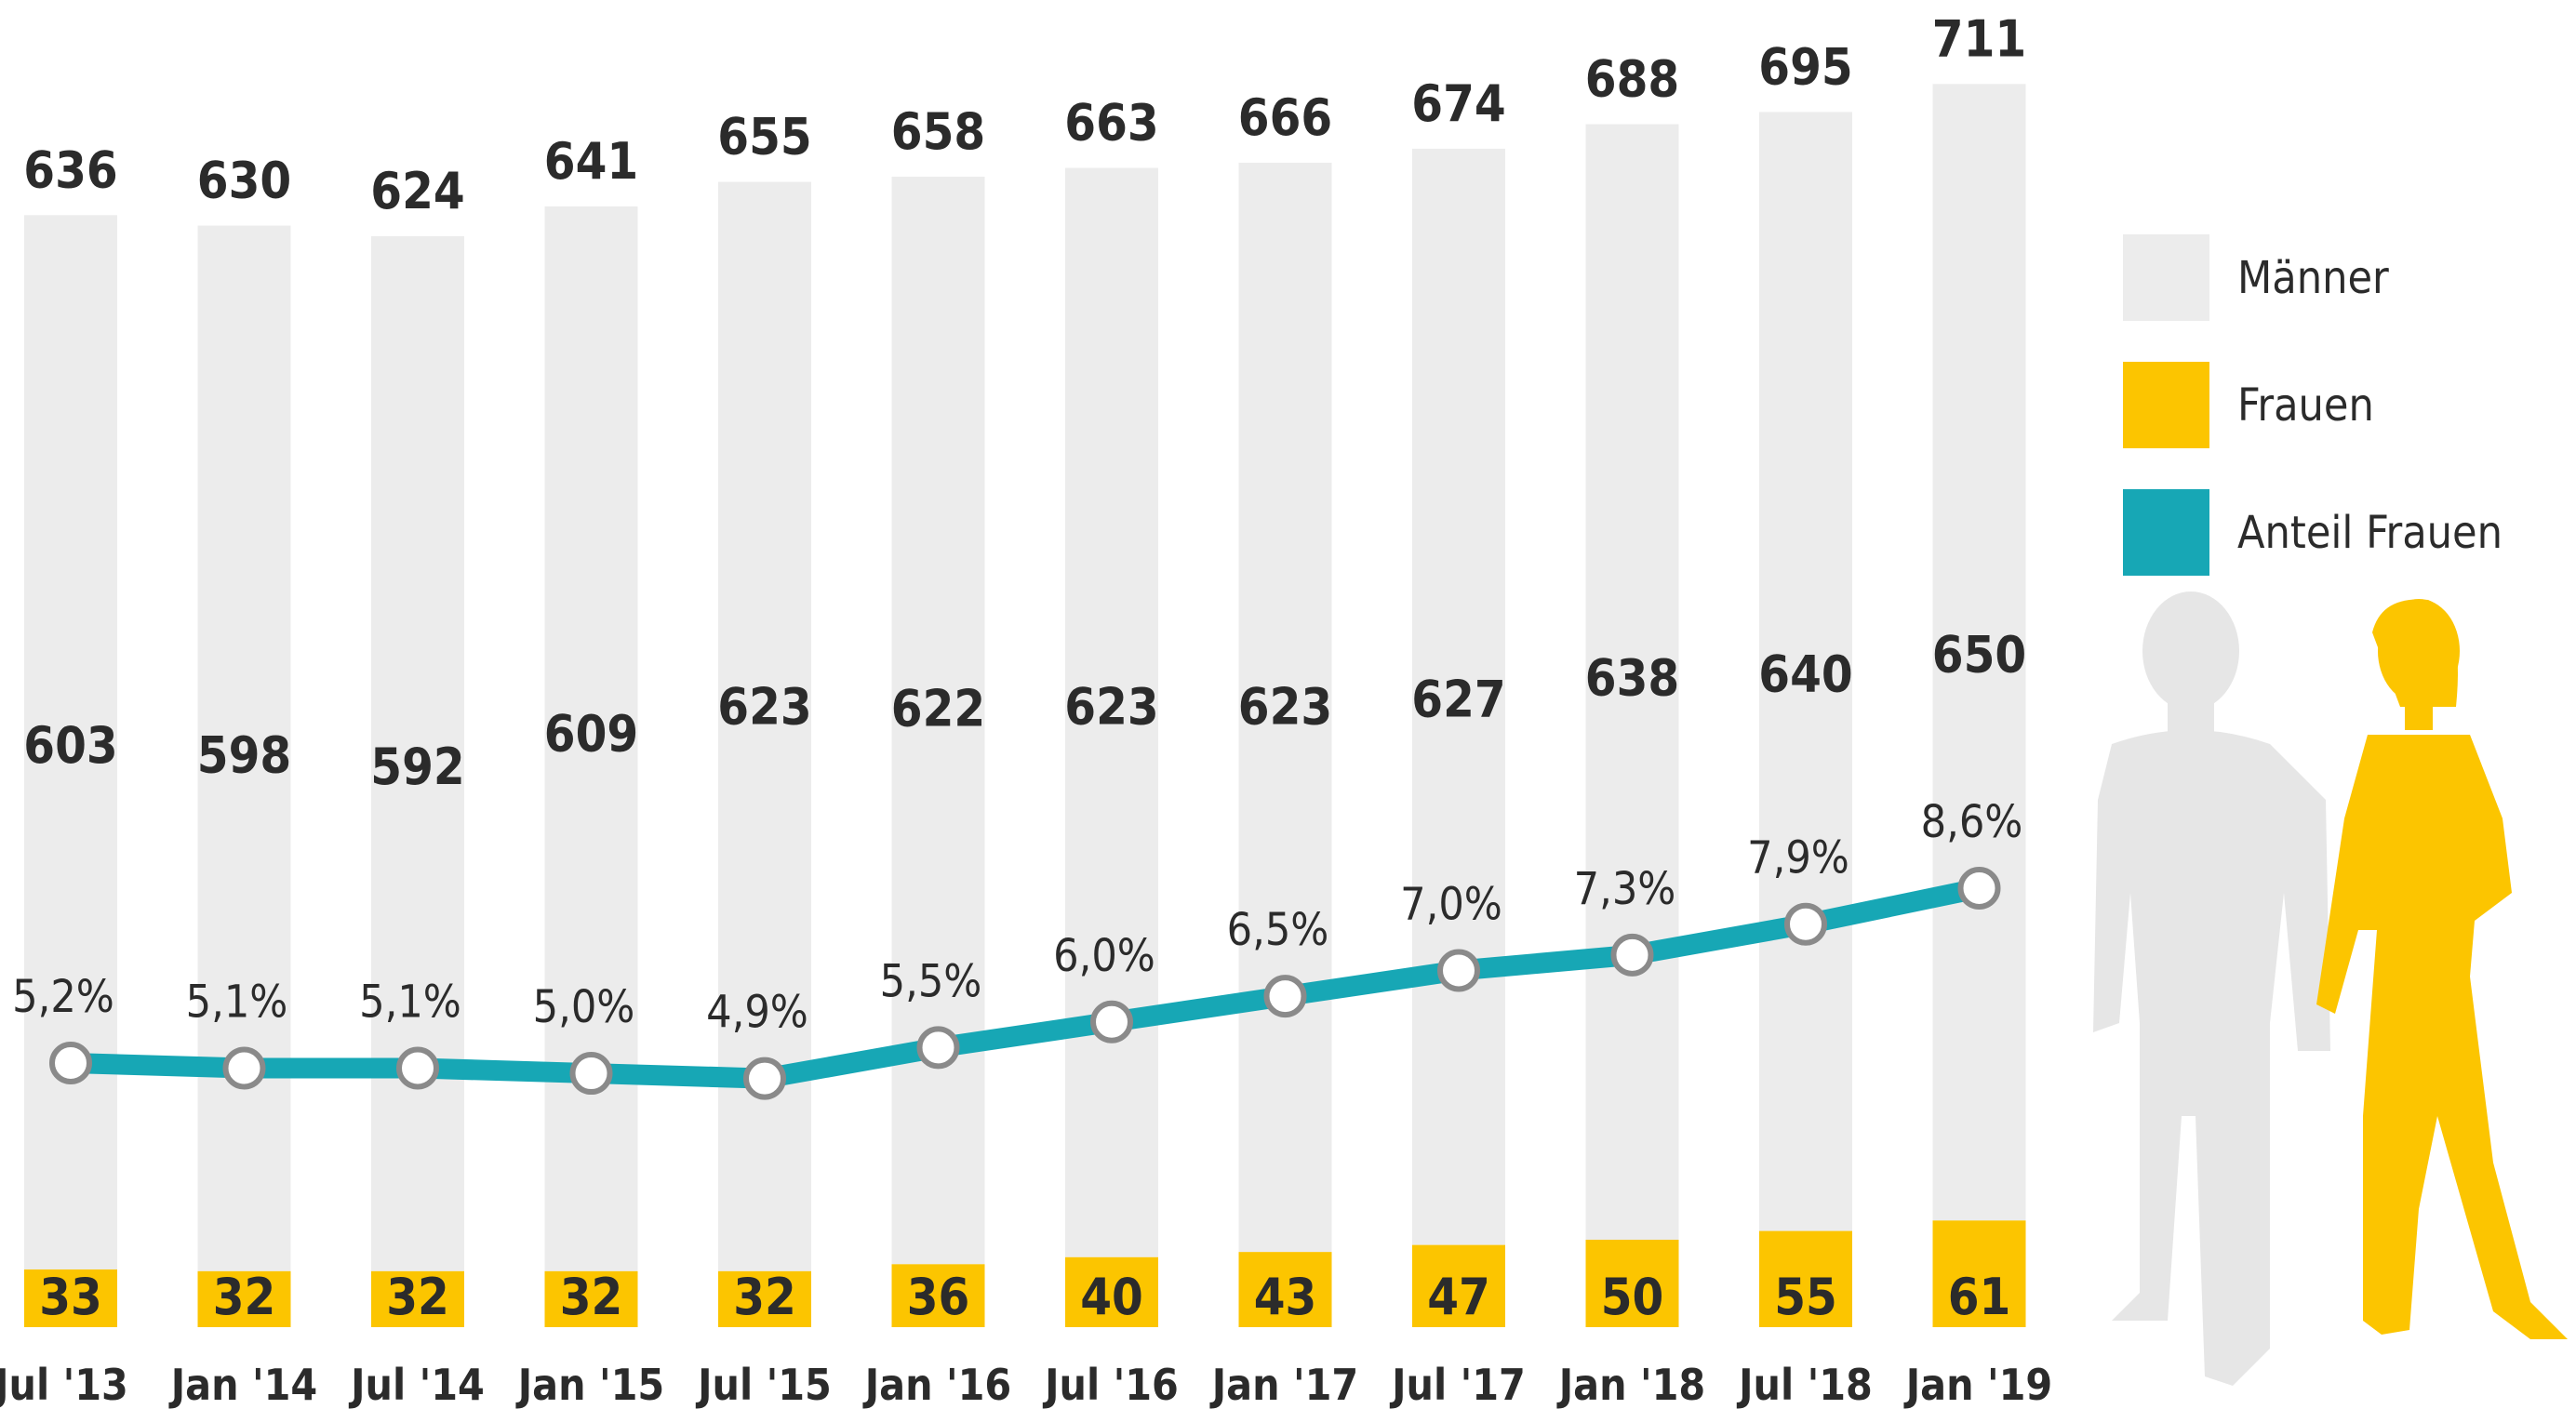 This screenshot has height=1409, width=2576. What do you see at coordinates (1805, 66) in the screenshot?
I see `total-label: 695` at bounding box center [1805, 66].